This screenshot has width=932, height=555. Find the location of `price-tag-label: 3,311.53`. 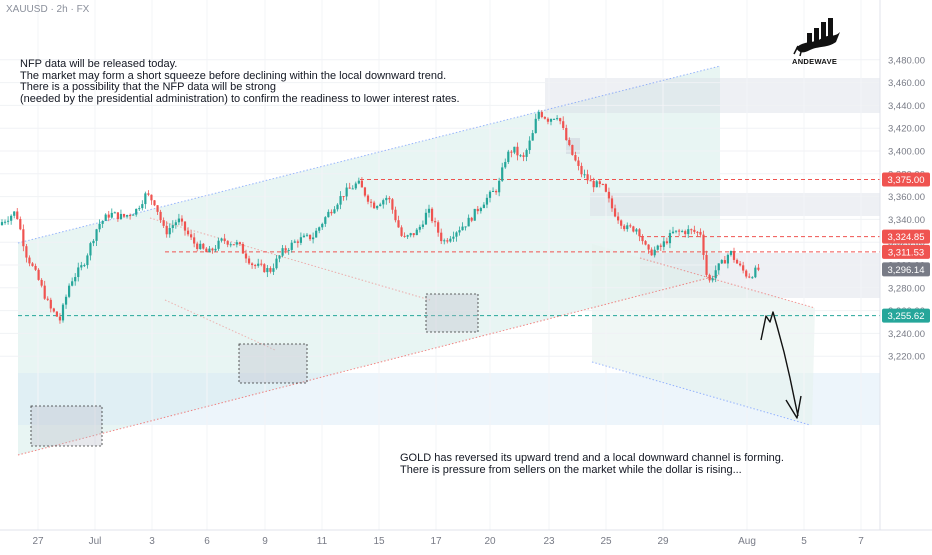

price-tag-label: 3,311.53 is located at coordinates (906, 252).